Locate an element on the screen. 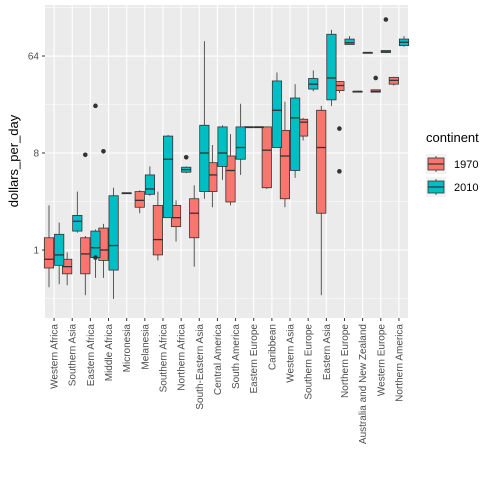  legend-title: continent is located at coordinates (452, 137).